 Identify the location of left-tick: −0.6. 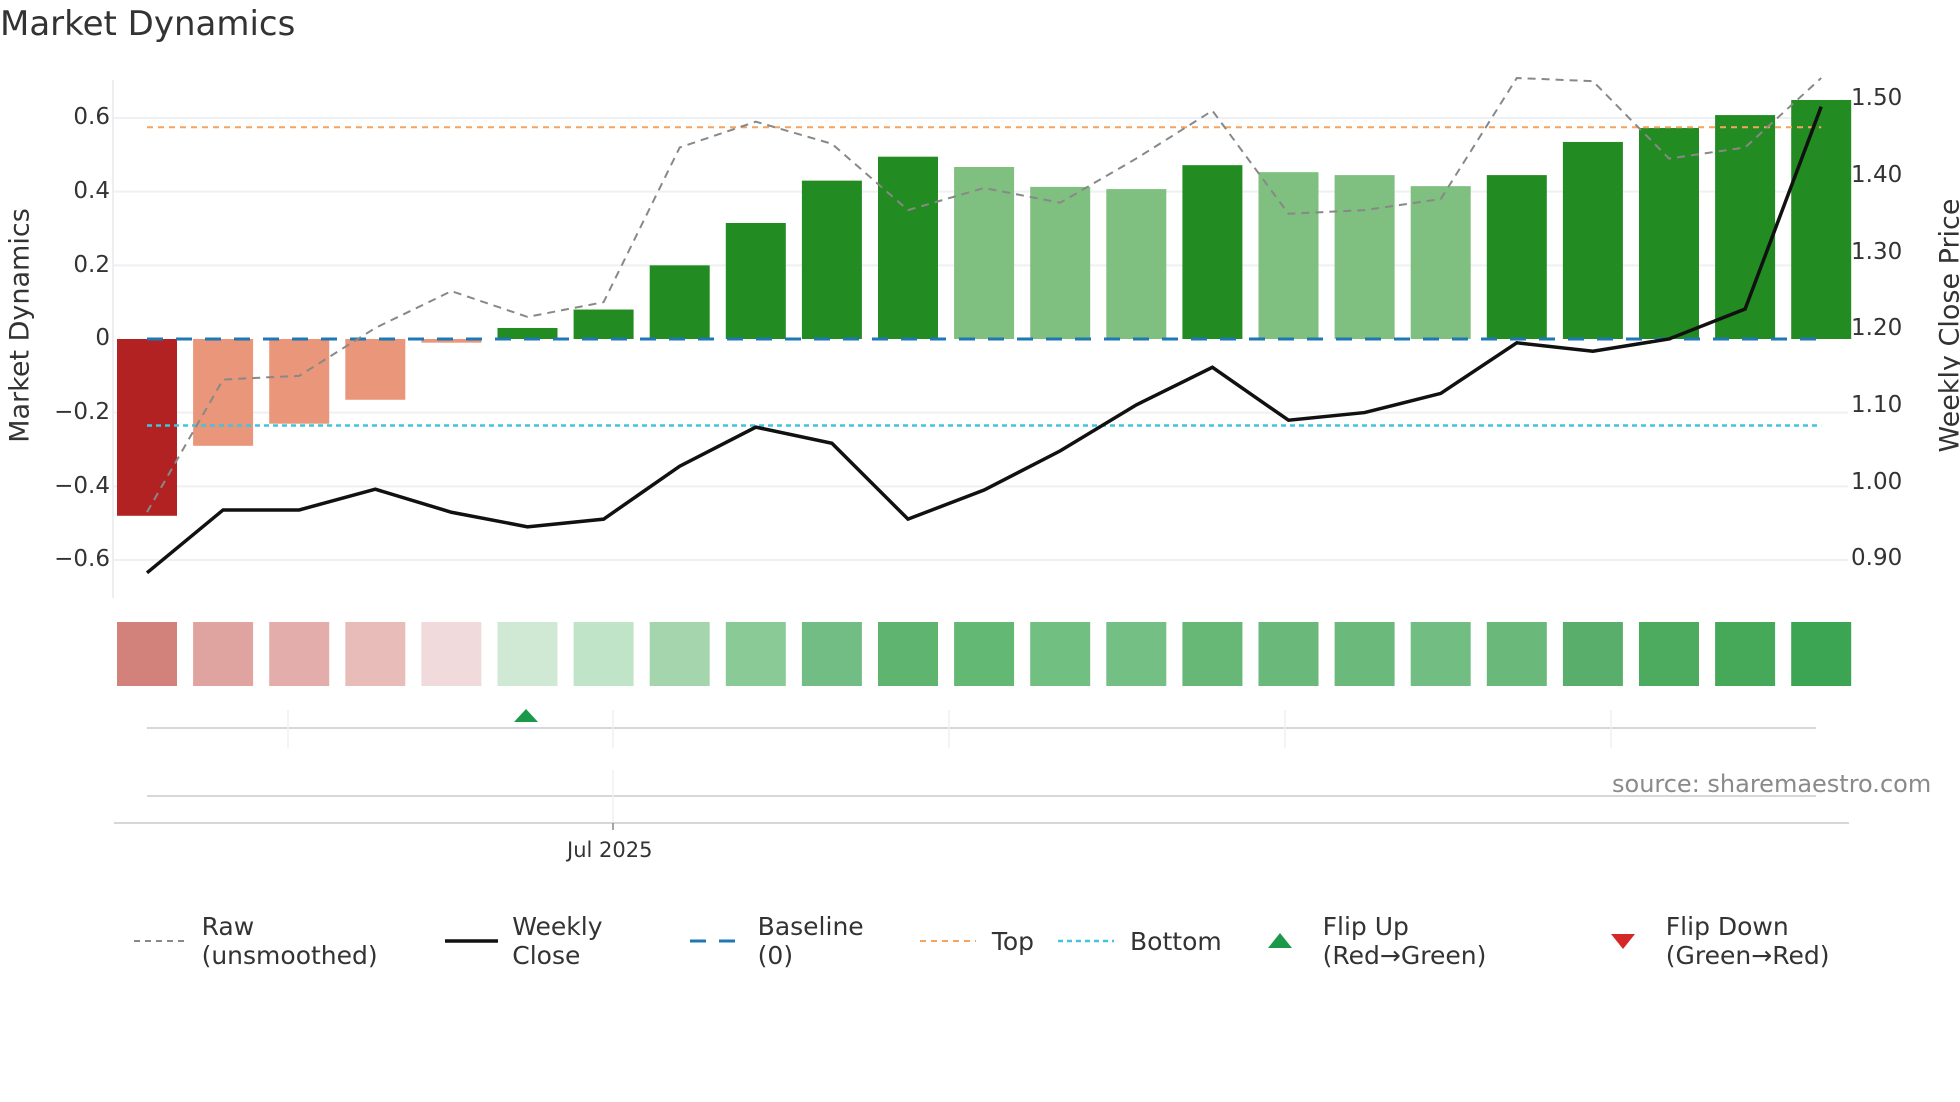
(82, 559).